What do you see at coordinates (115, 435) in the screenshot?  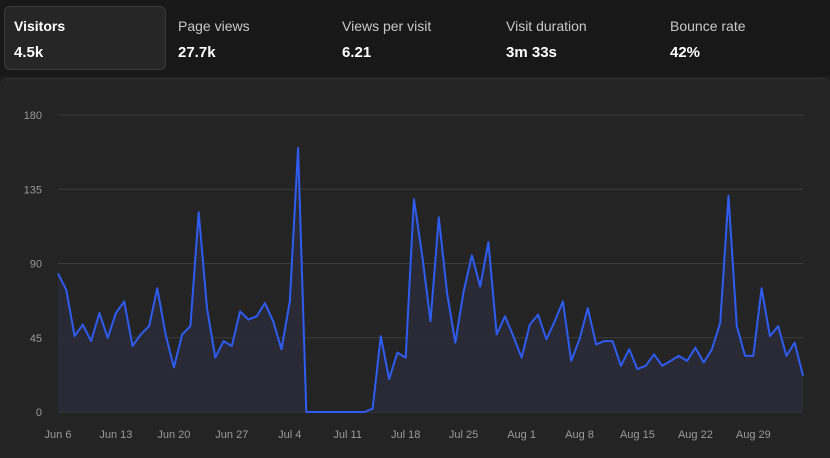 I see `x-tick-label: Jun 13` at bounding box center [115, 435].